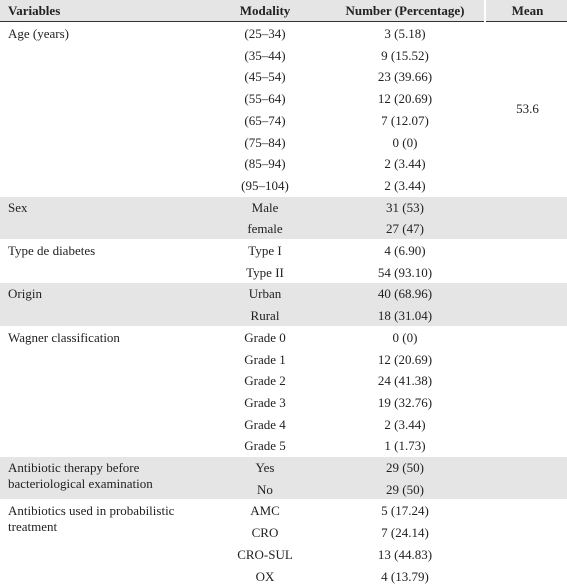 The image size is (567, 588). Describe the element at coordinates (405, 533) in the screenshot. I see `number: 7 (24.14)` at that location.